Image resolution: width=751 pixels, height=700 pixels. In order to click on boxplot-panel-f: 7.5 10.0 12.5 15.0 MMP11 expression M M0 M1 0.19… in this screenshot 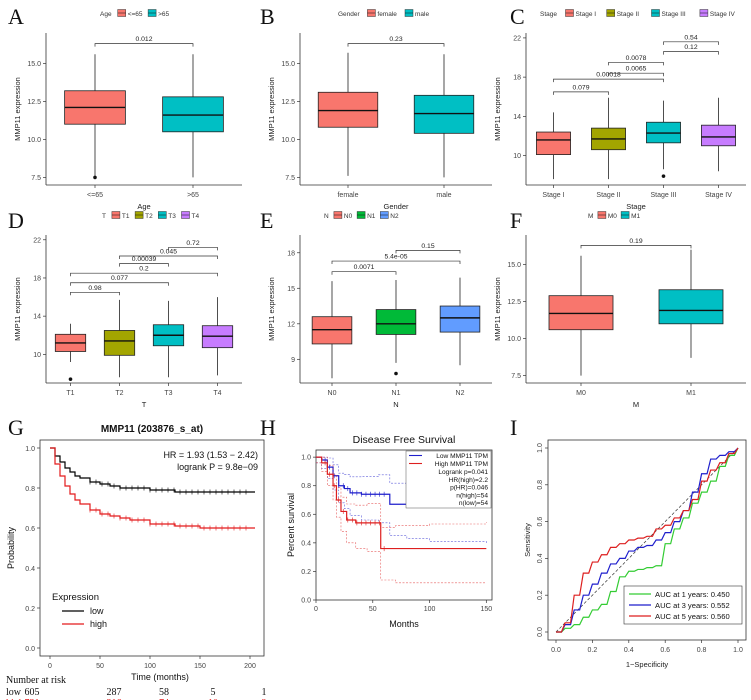, I will do `click(619, 310)`.